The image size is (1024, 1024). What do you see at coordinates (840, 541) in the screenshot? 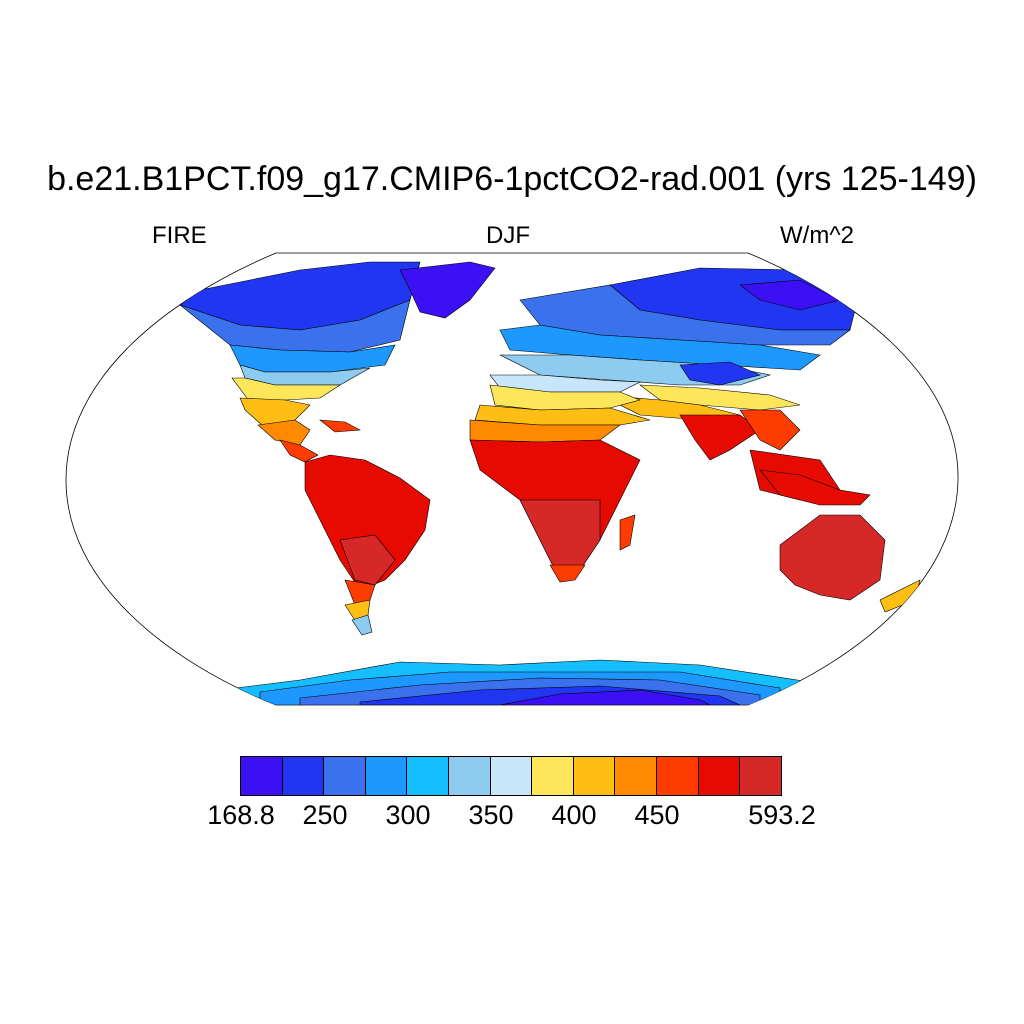
I see `oceania` at bounding box center [840, 541].